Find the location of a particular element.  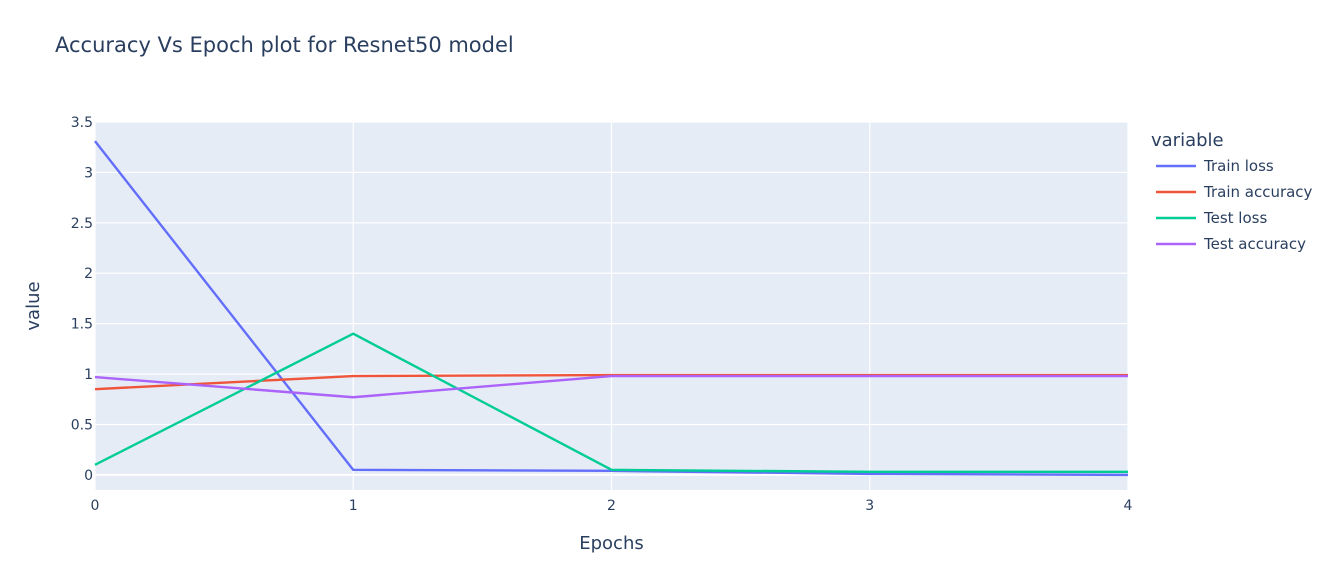

y-tick-label: 0 is located at coordinates (88, 476).